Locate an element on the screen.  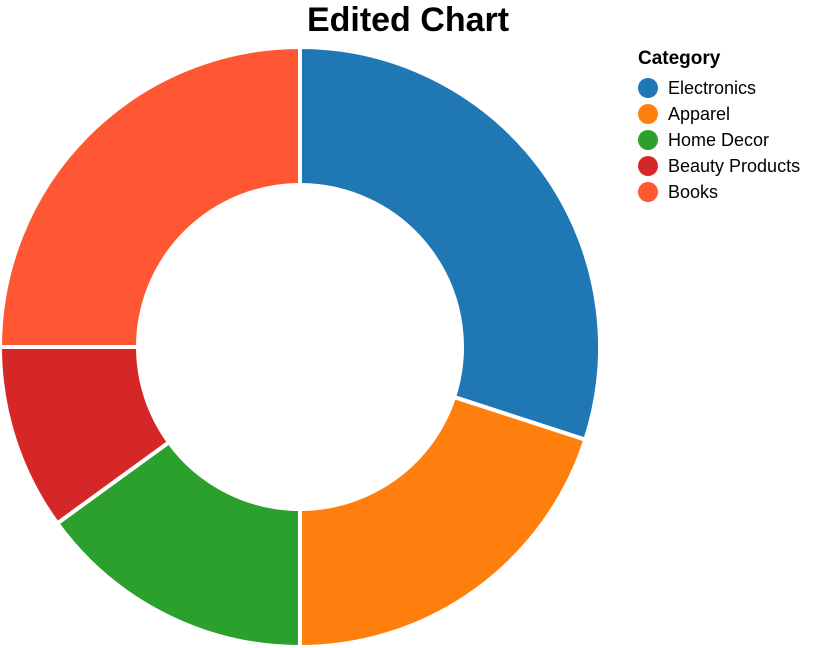
legend-item-beauty-products: Beauty Products is located at coordinates (719, 166).